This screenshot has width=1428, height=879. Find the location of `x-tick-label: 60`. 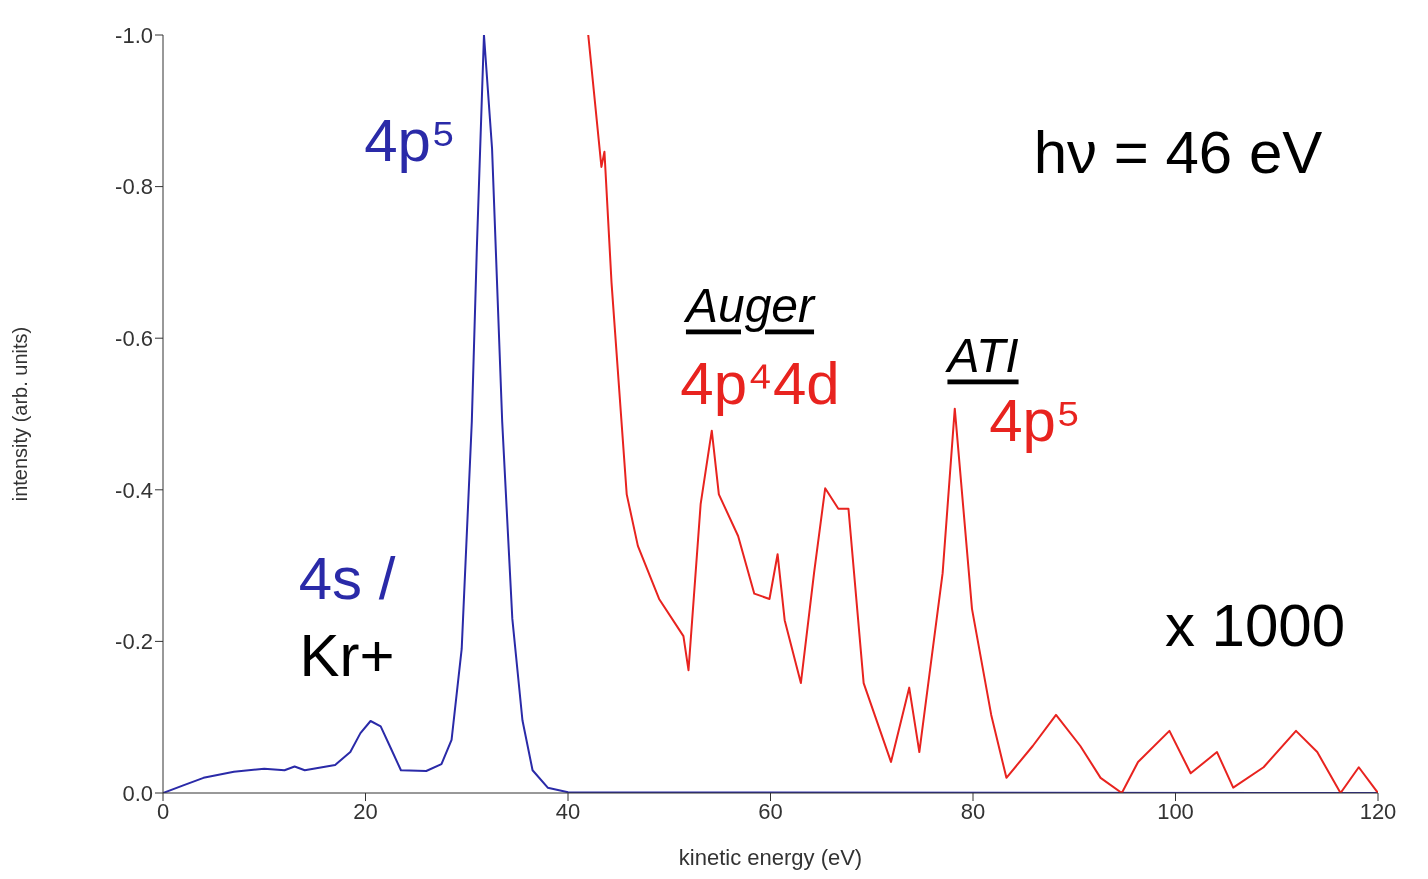

x-tick-label: 60 is located at coordinates (770, 811).